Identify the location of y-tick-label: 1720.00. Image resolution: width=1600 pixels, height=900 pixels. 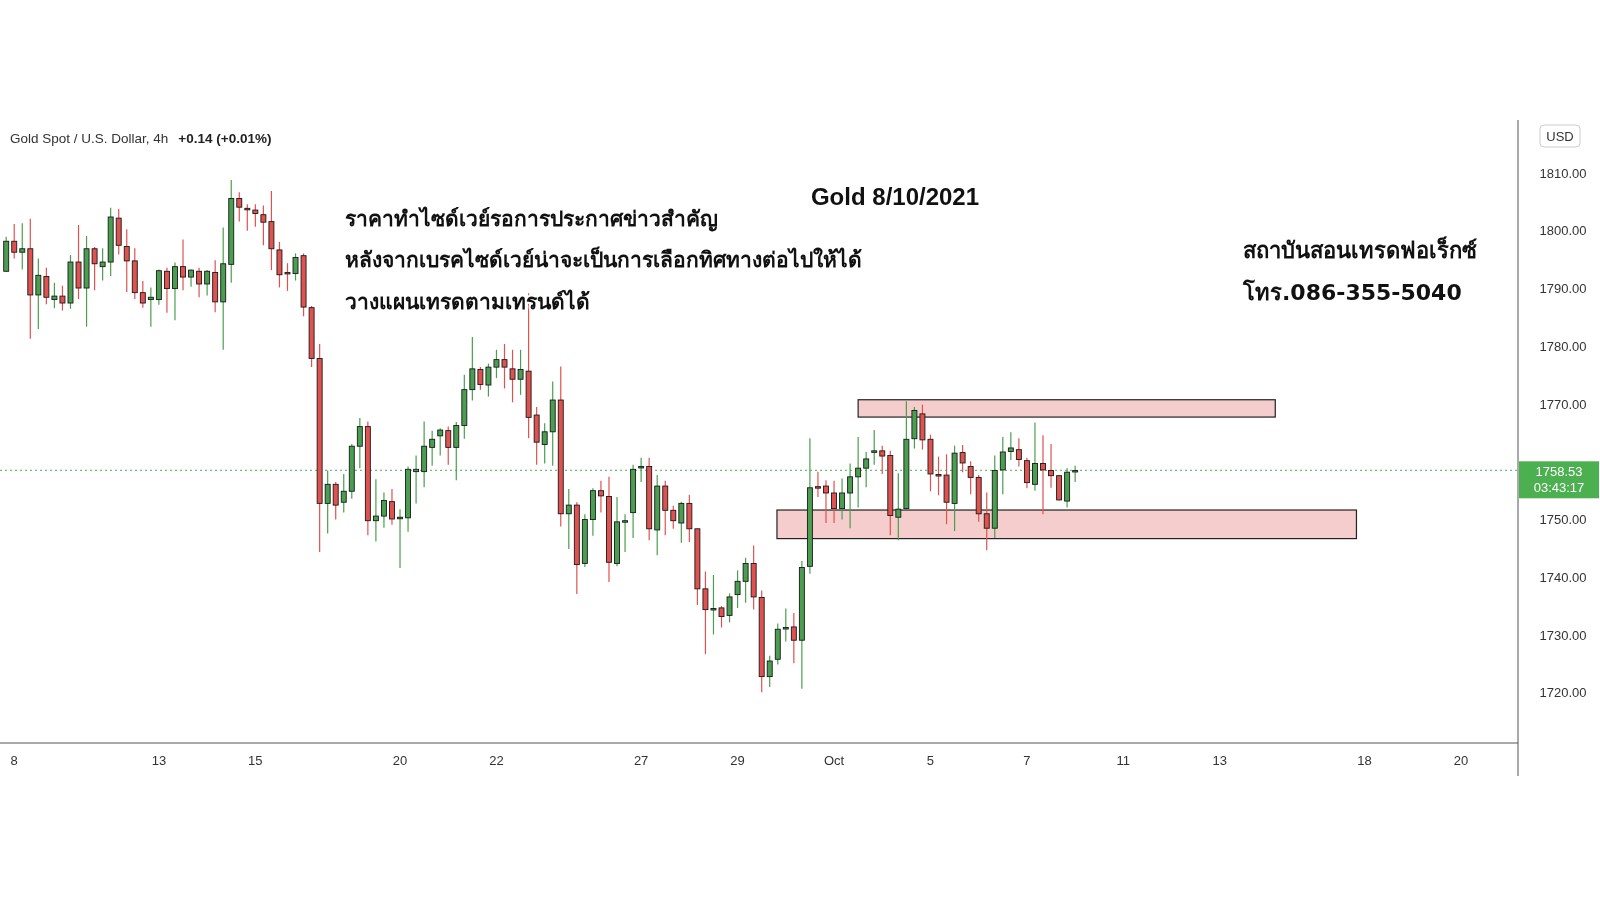
(1563, 693).